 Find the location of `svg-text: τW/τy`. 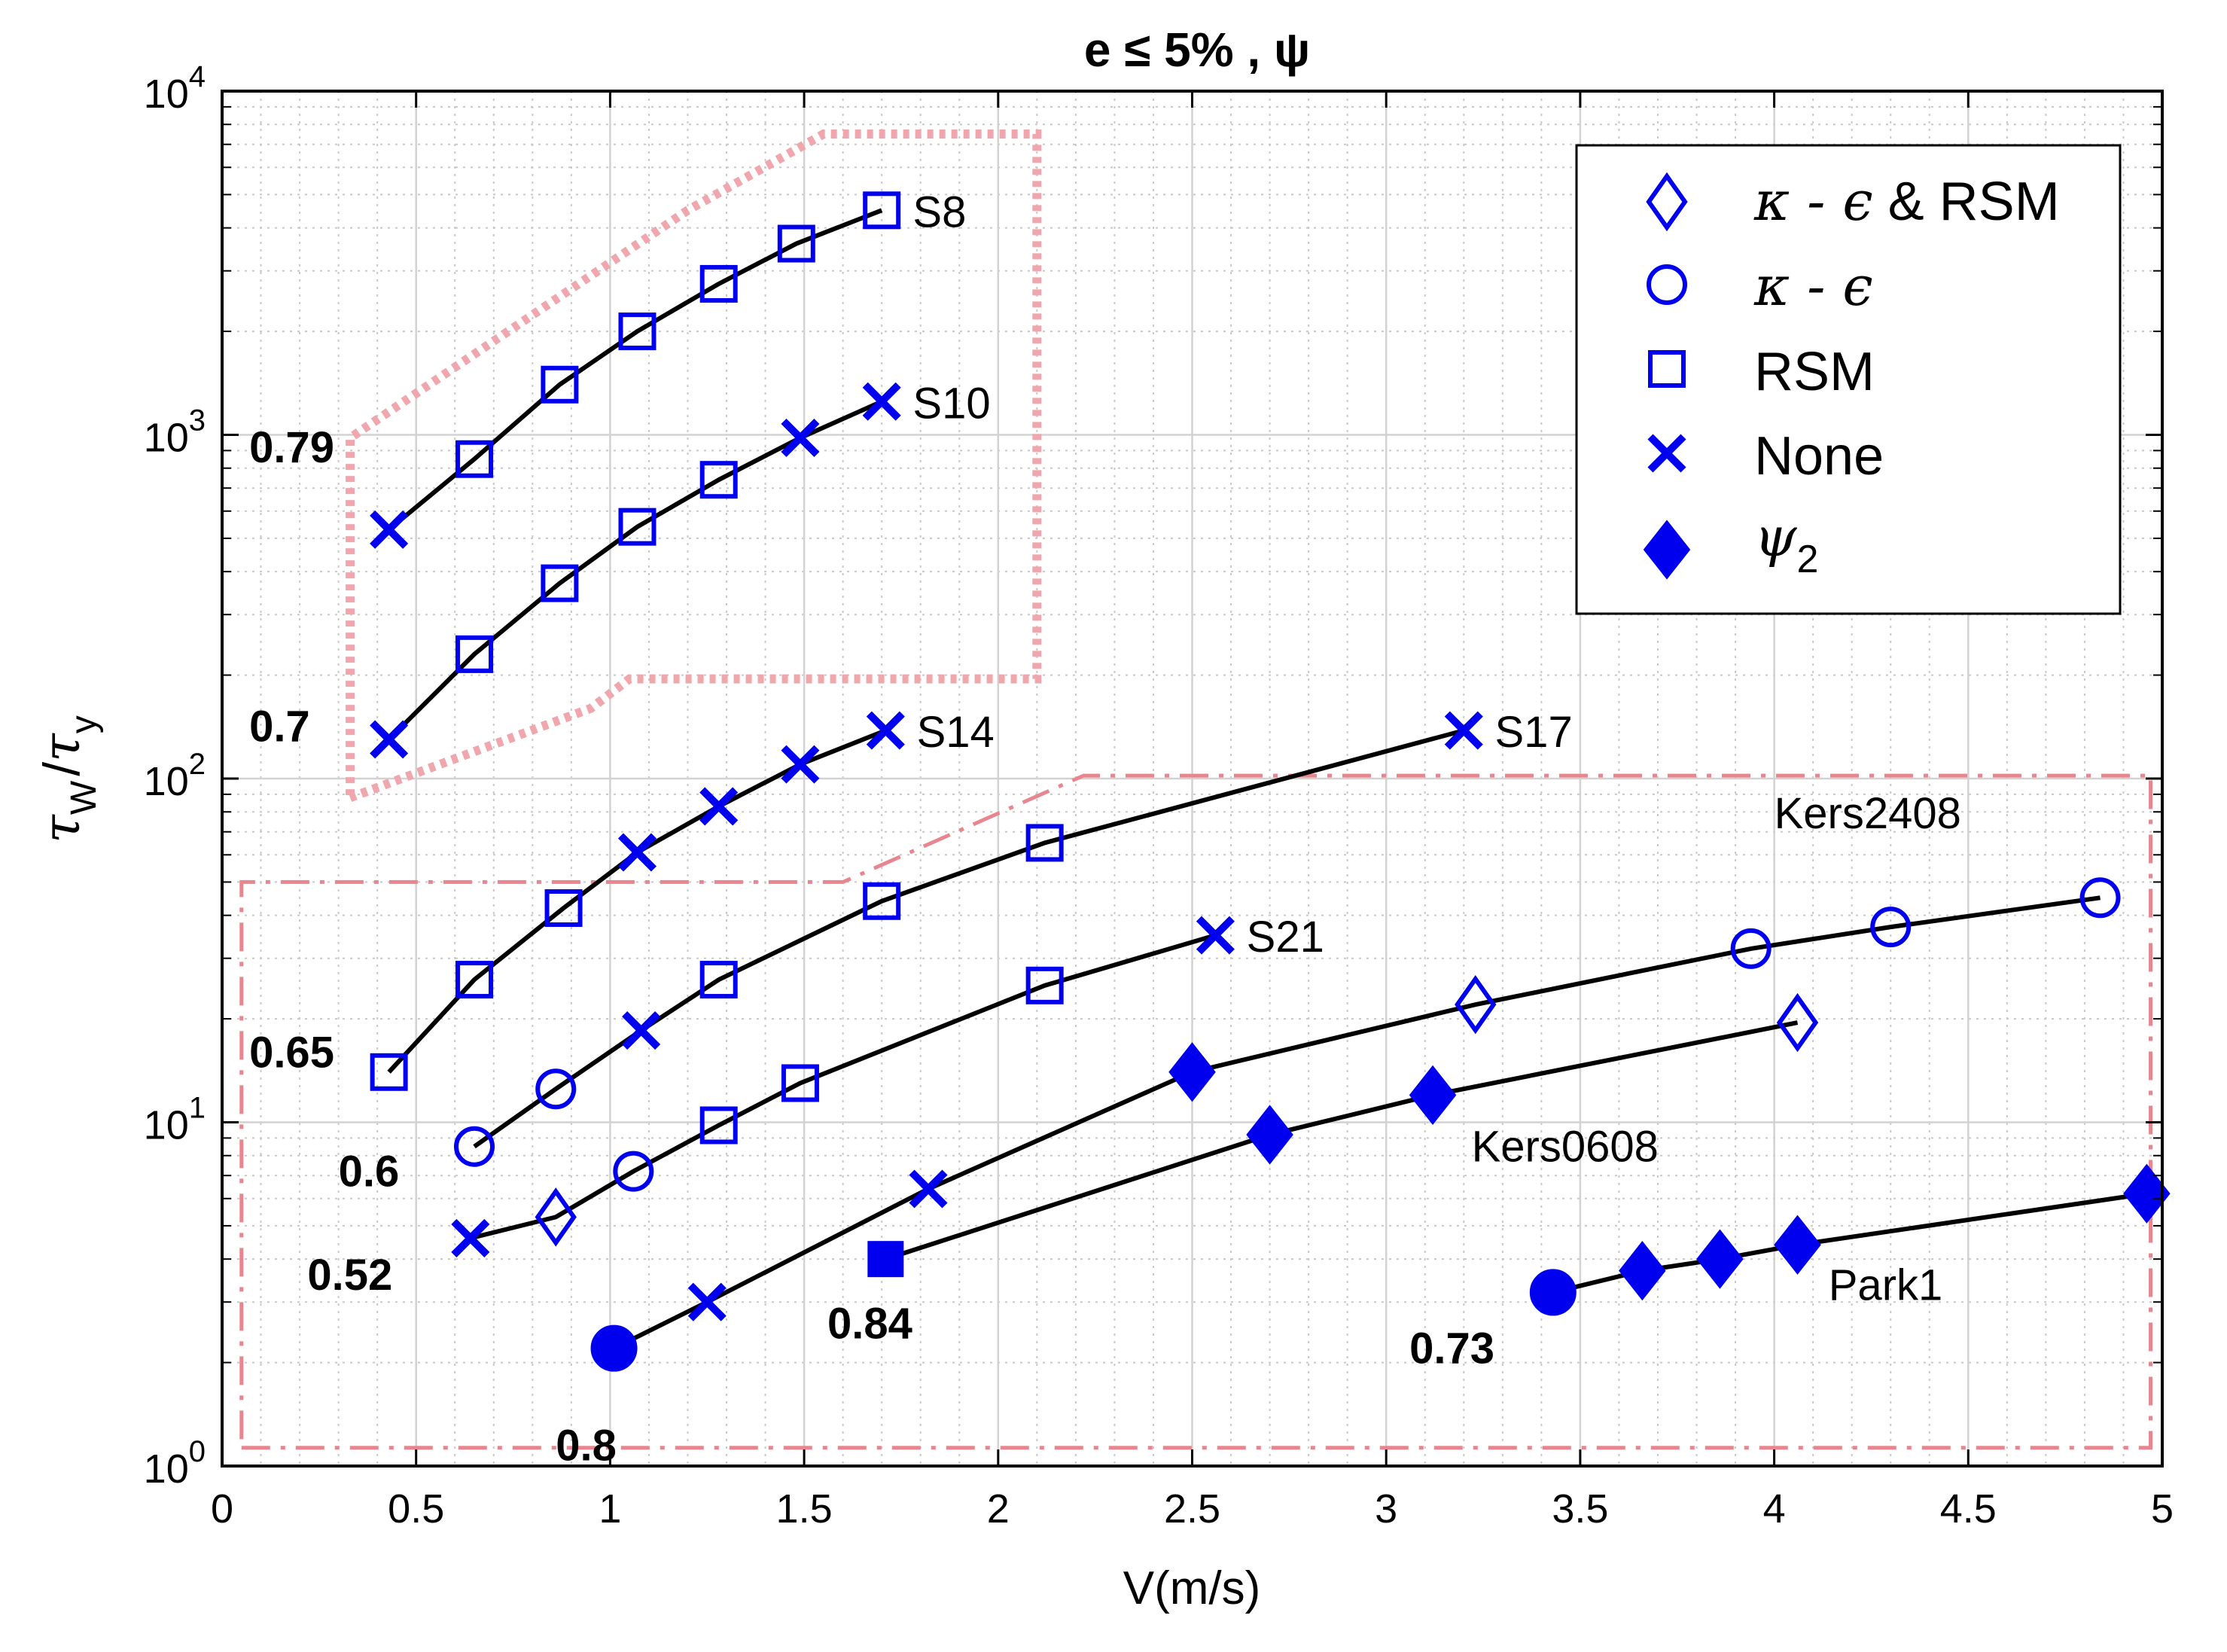

svg-text: τW/τy is located at coordinates (68, 779).